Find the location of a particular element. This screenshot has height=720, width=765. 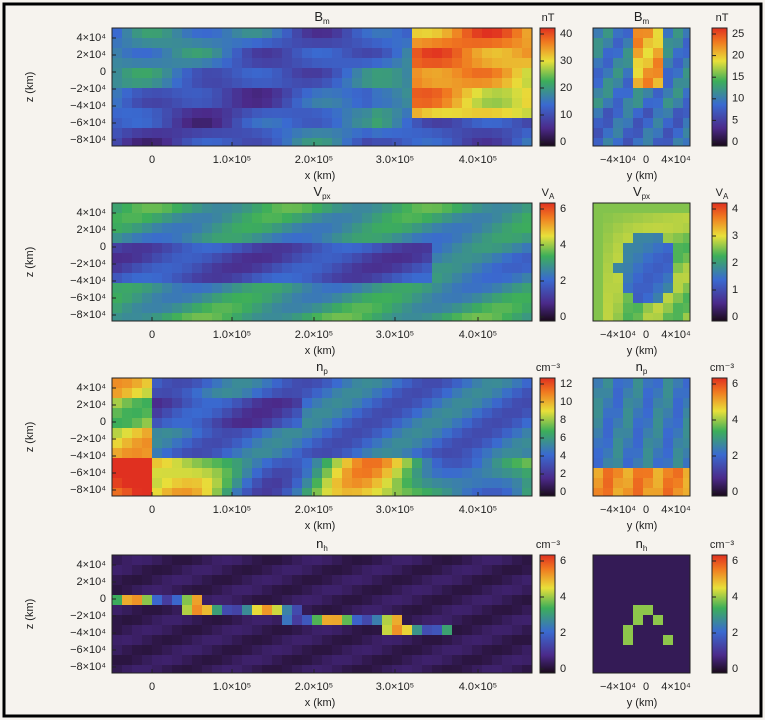

panel-title: Vpx is located at coordinates (321, 192).